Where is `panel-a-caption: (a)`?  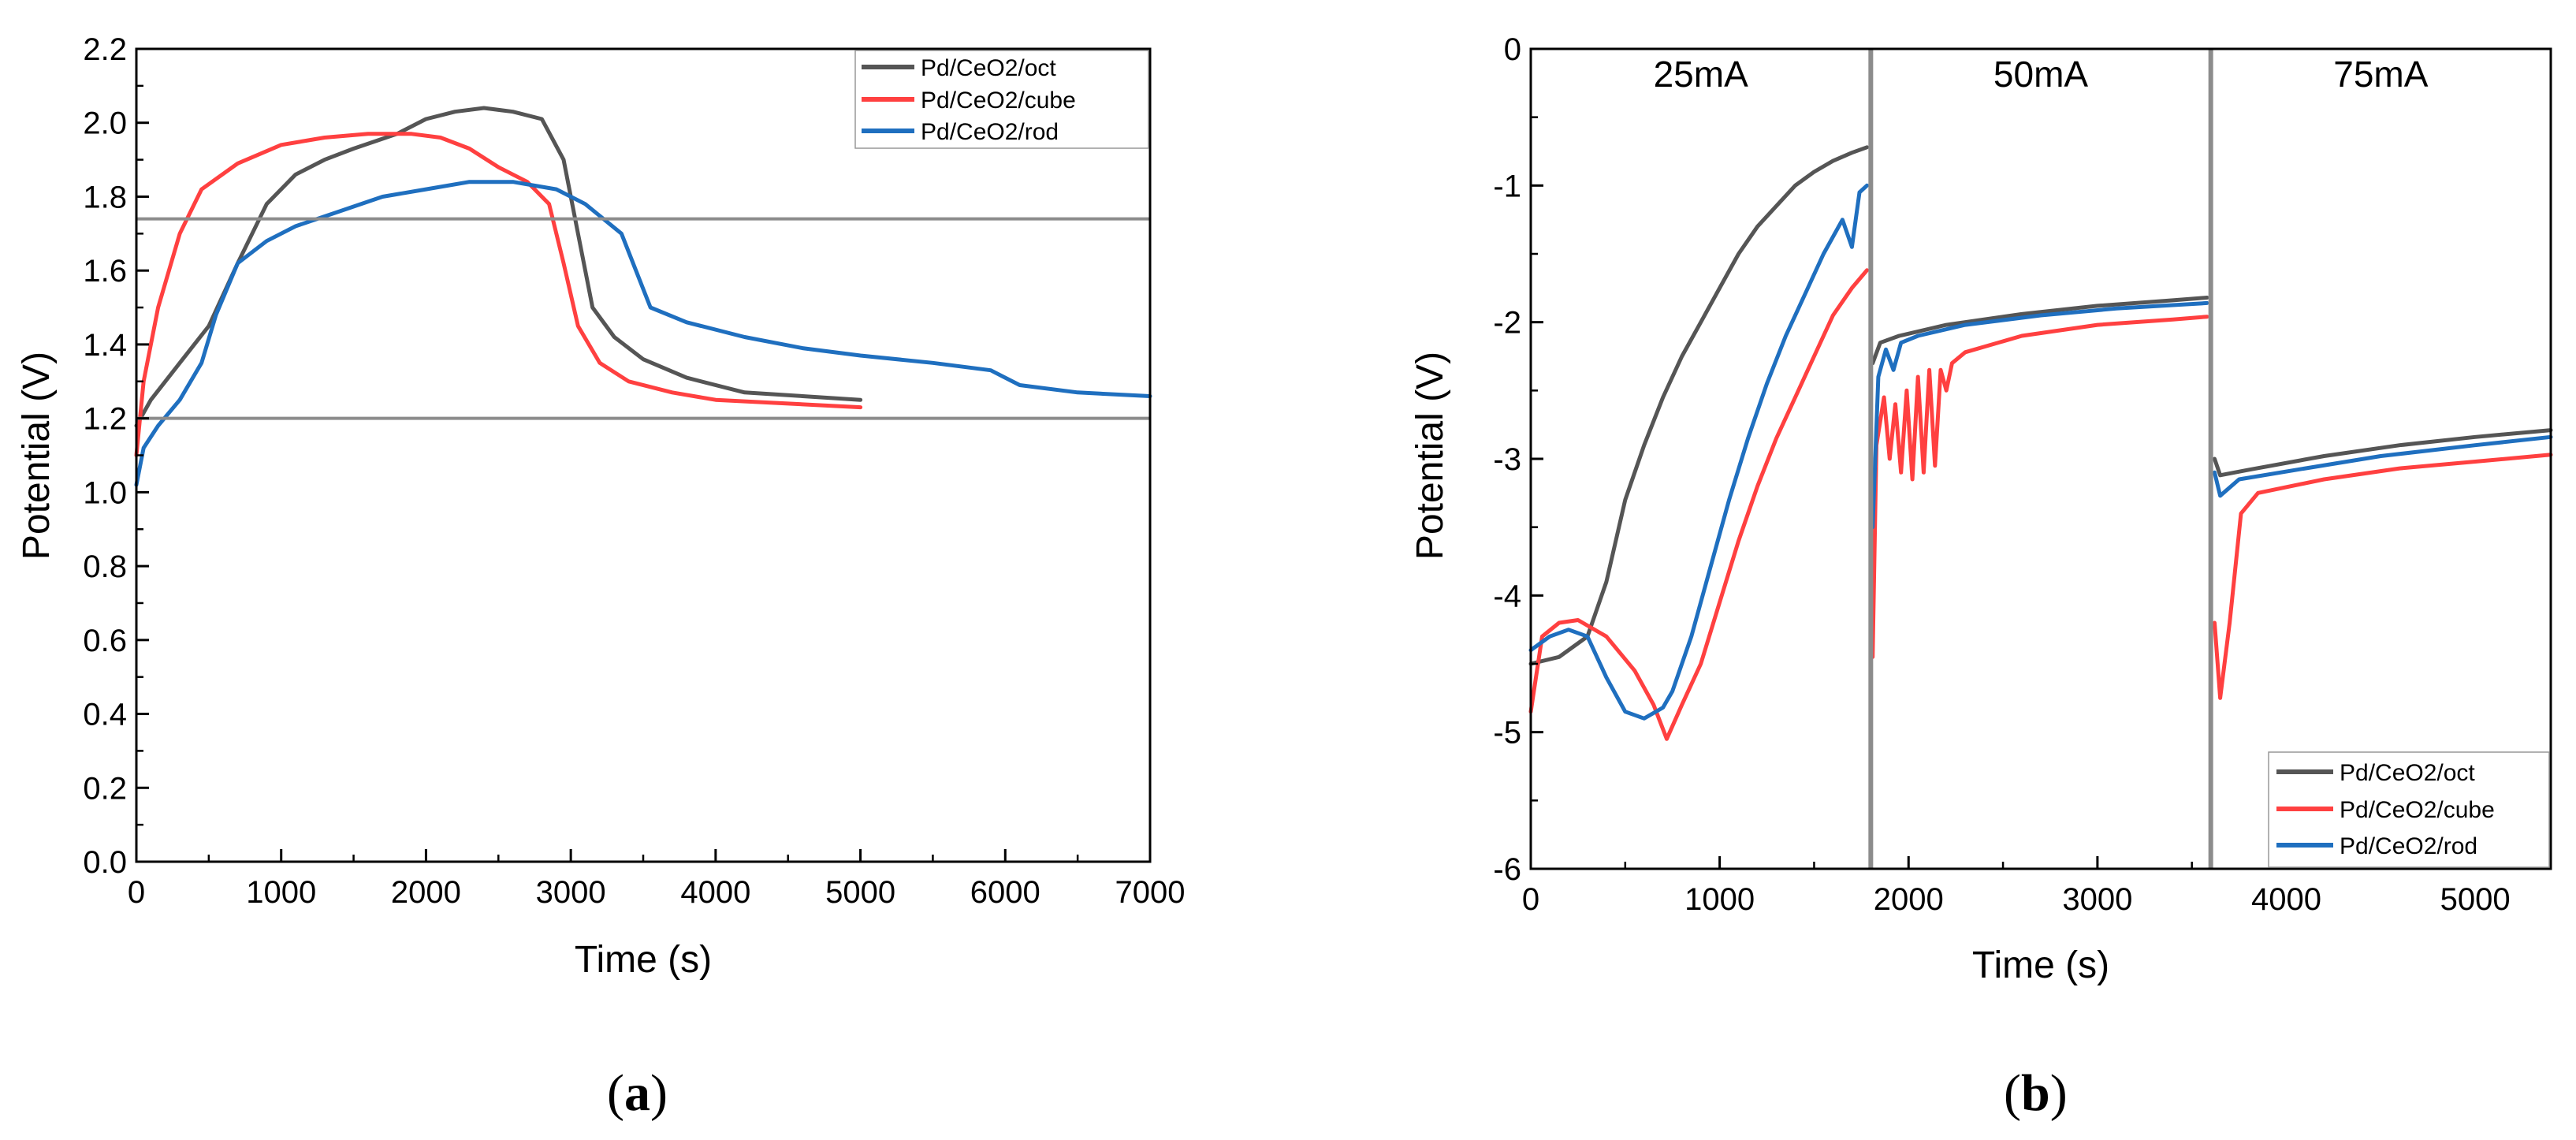
panel-a-caption: (a) is located at coordinates (637, 1093).